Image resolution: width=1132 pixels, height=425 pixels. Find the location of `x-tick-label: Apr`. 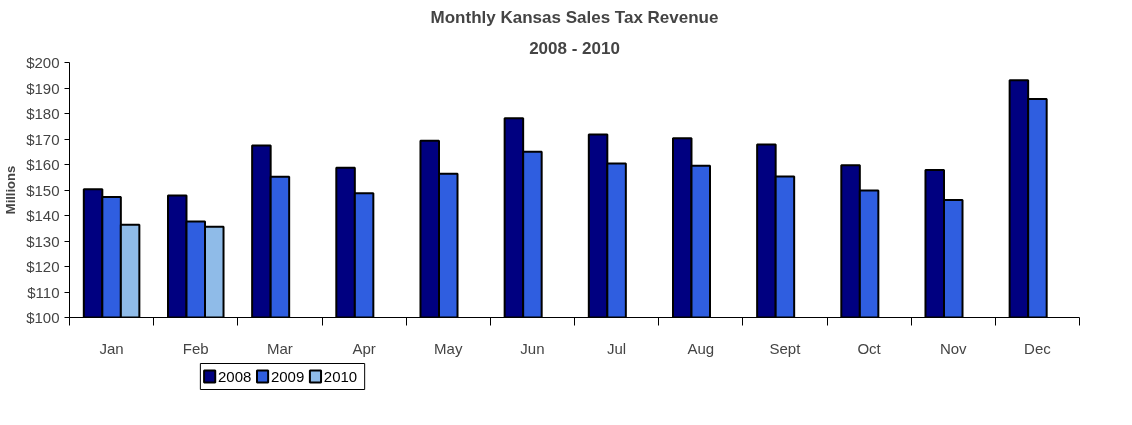

x-tick-label: Apr is located at coordinates (364, 348).